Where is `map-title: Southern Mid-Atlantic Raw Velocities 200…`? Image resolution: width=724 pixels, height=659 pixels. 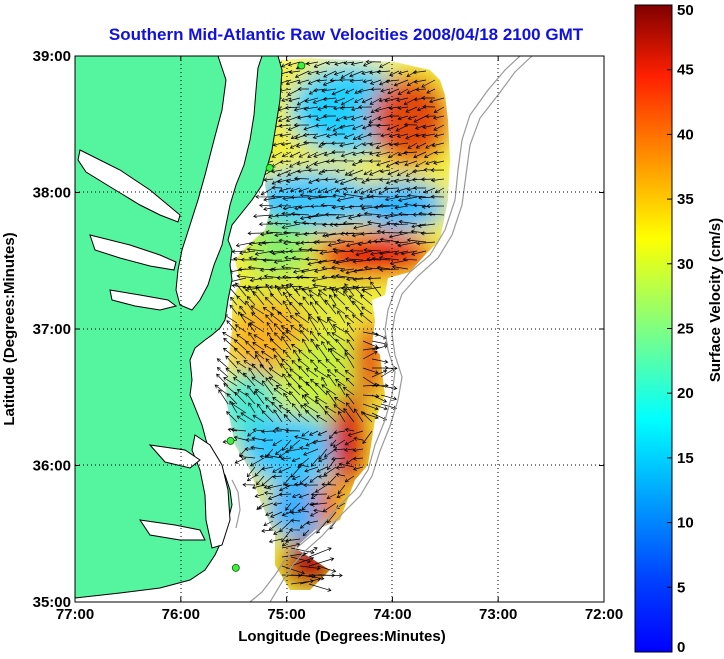
map-title: Southern Mid-Atlantic Raw Velocities 200… is located at coordinates (346, 34).